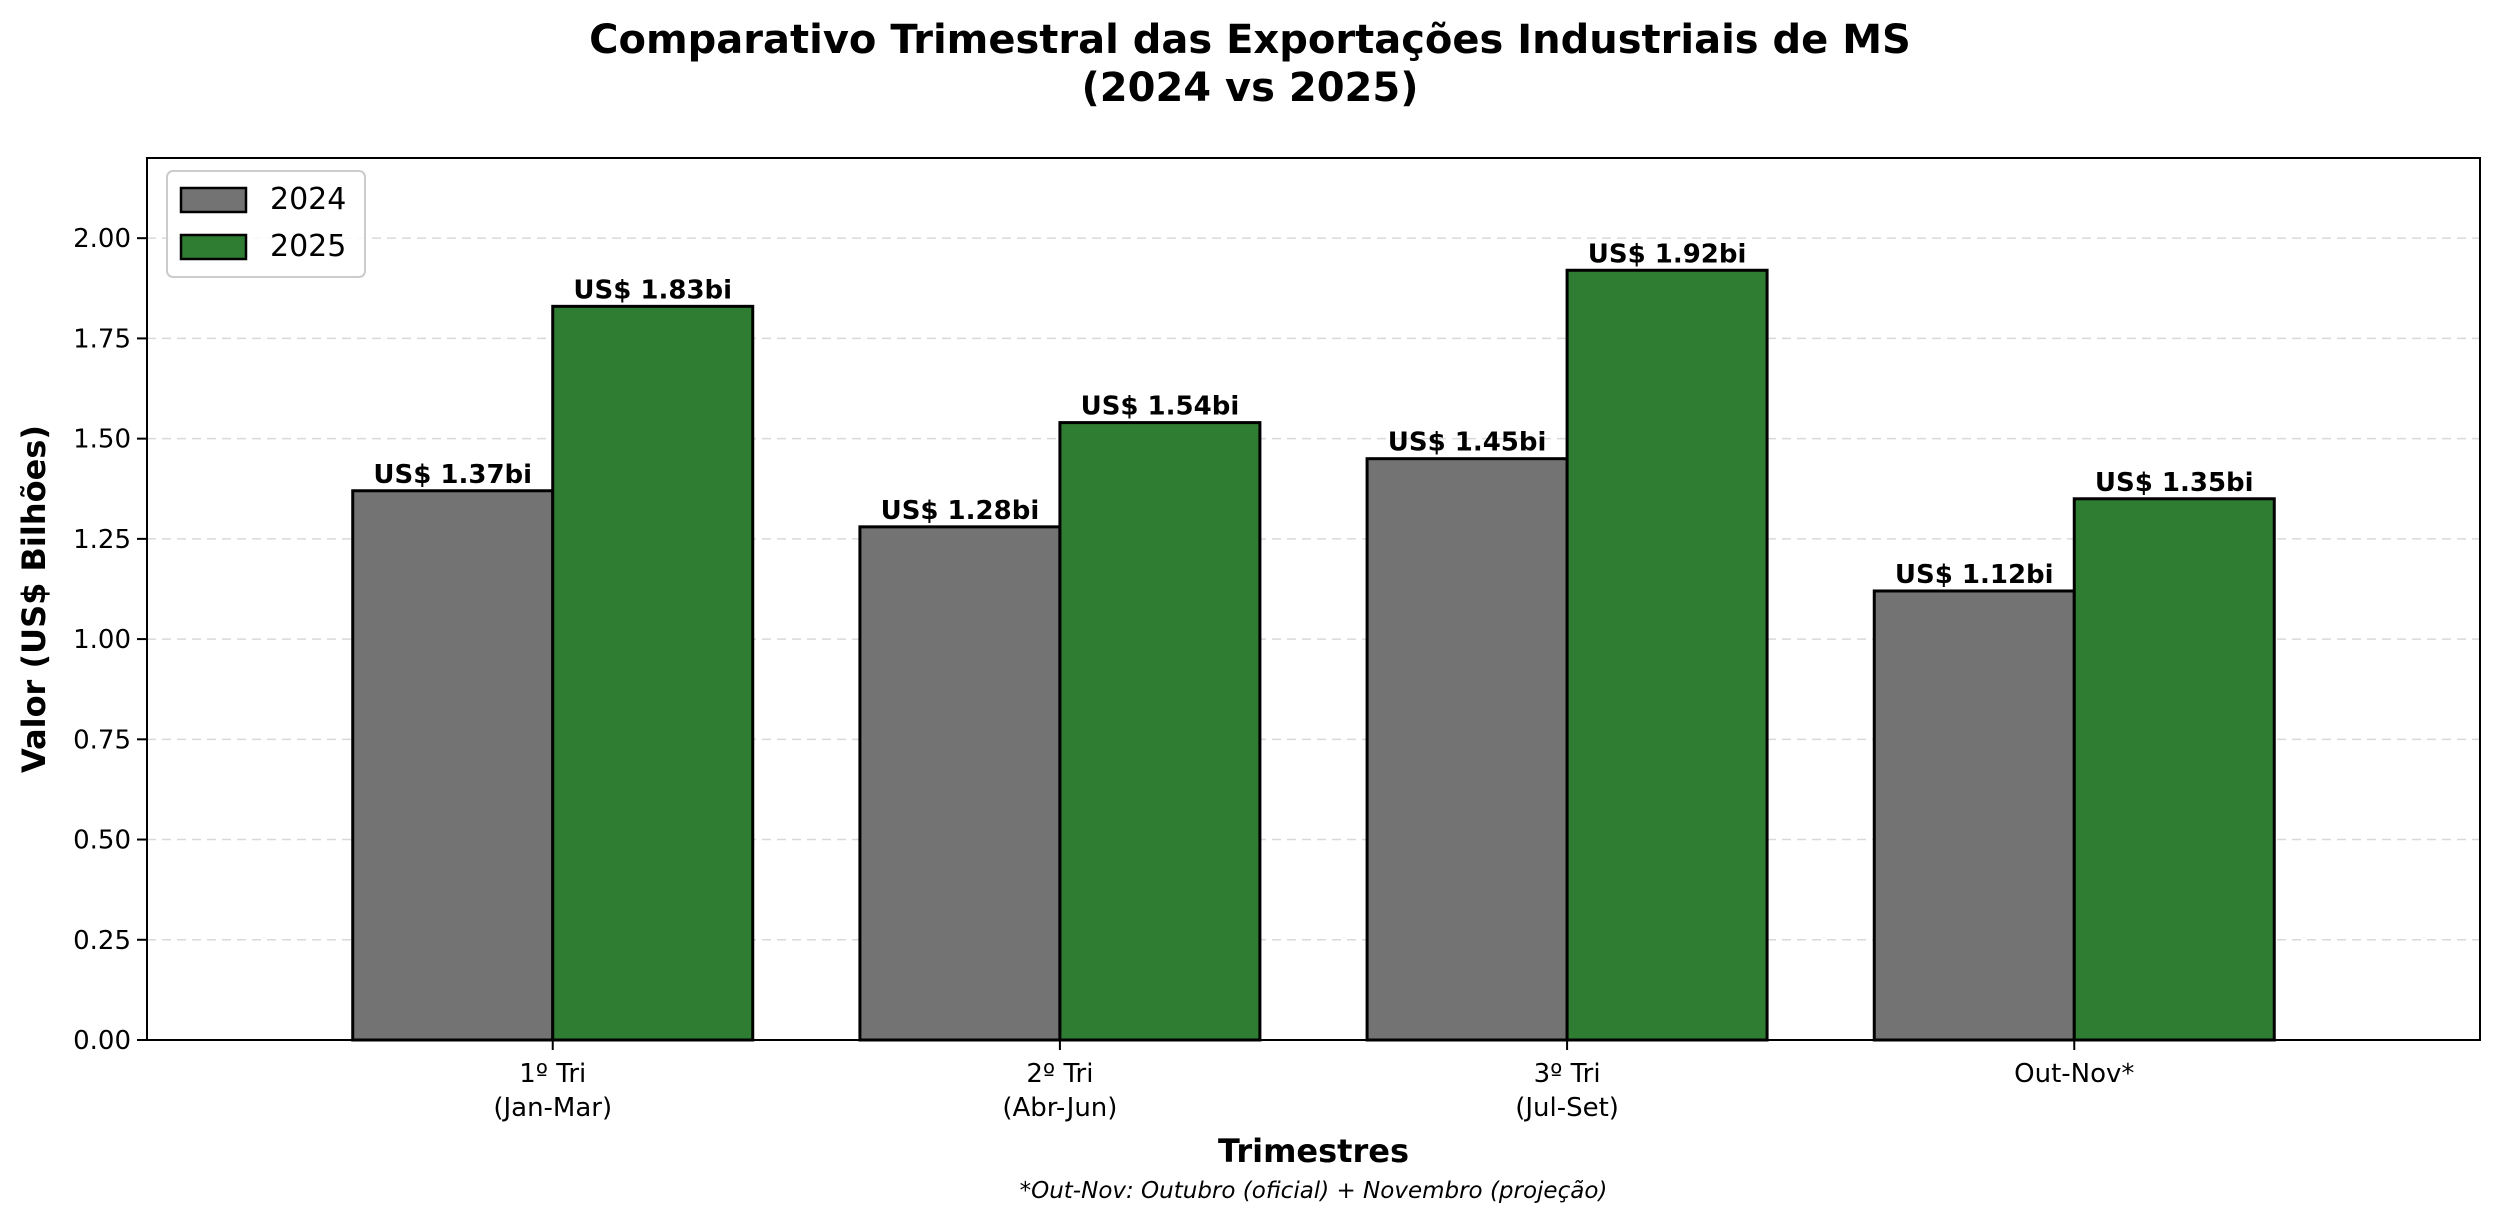  I want to click on y-tick-label: 0.25, so click(102, 941).